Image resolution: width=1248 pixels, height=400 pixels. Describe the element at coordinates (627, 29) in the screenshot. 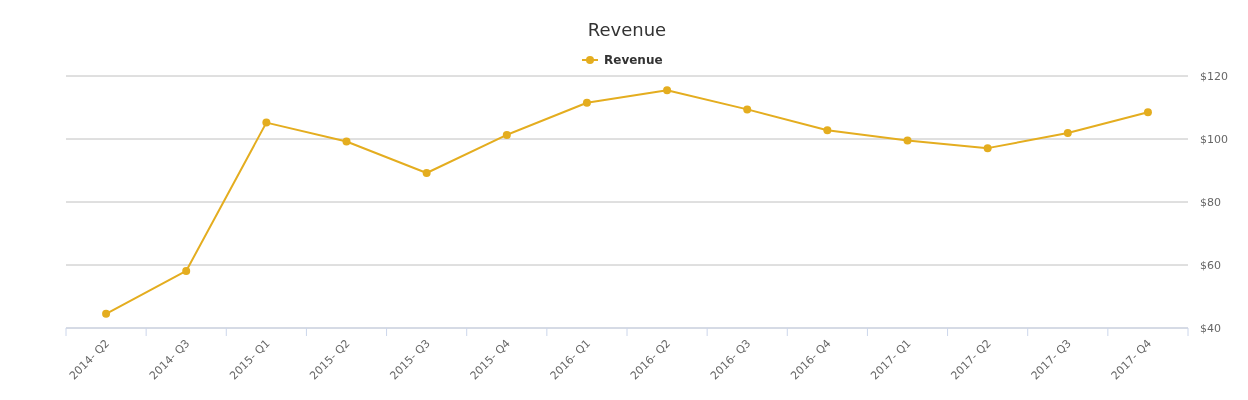

I see `chart-title: Revenue` at that location.